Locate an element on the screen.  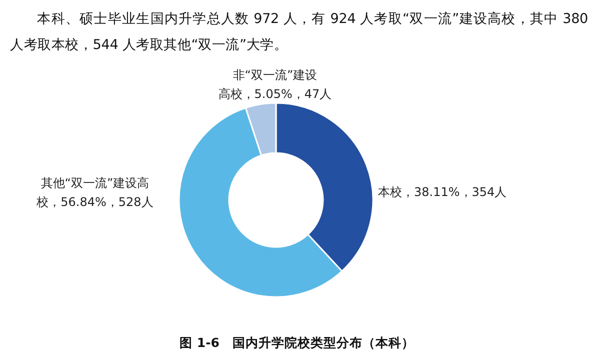
slice-label: 其他“双一流”建设高校，56.84%，528人 is located at coordinates (95, 192).